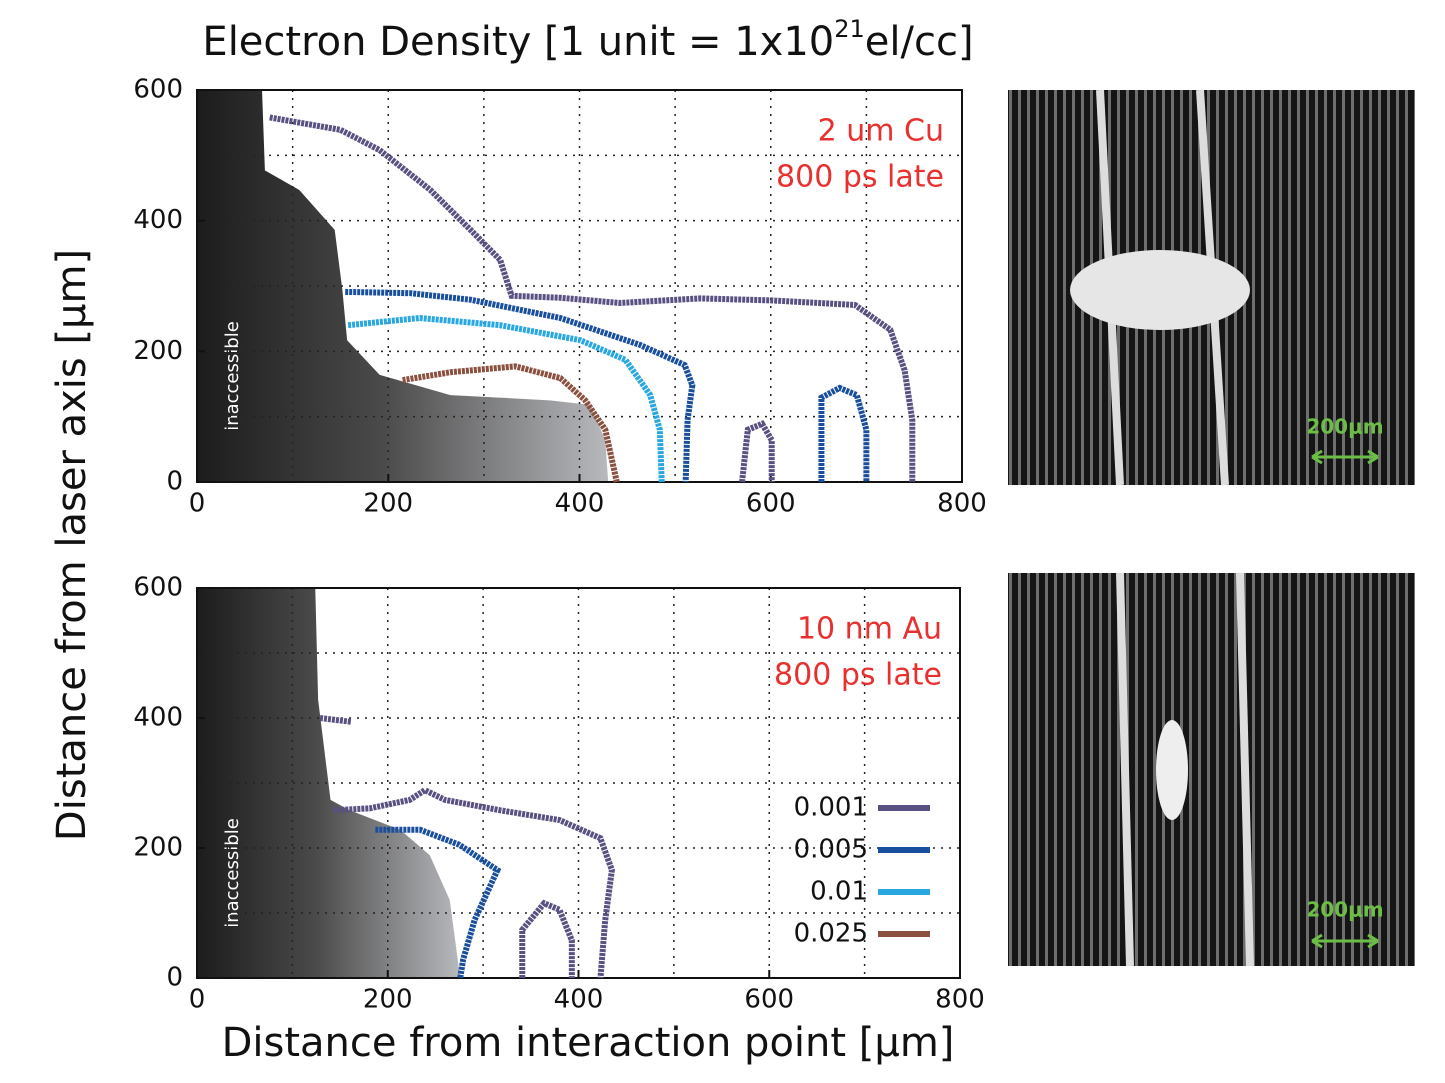 This screenshot has height=1083, width=1445. Describe the element at coordinates (839, 892) in the screenshot. I see `legend-label: 0.01` at that location.